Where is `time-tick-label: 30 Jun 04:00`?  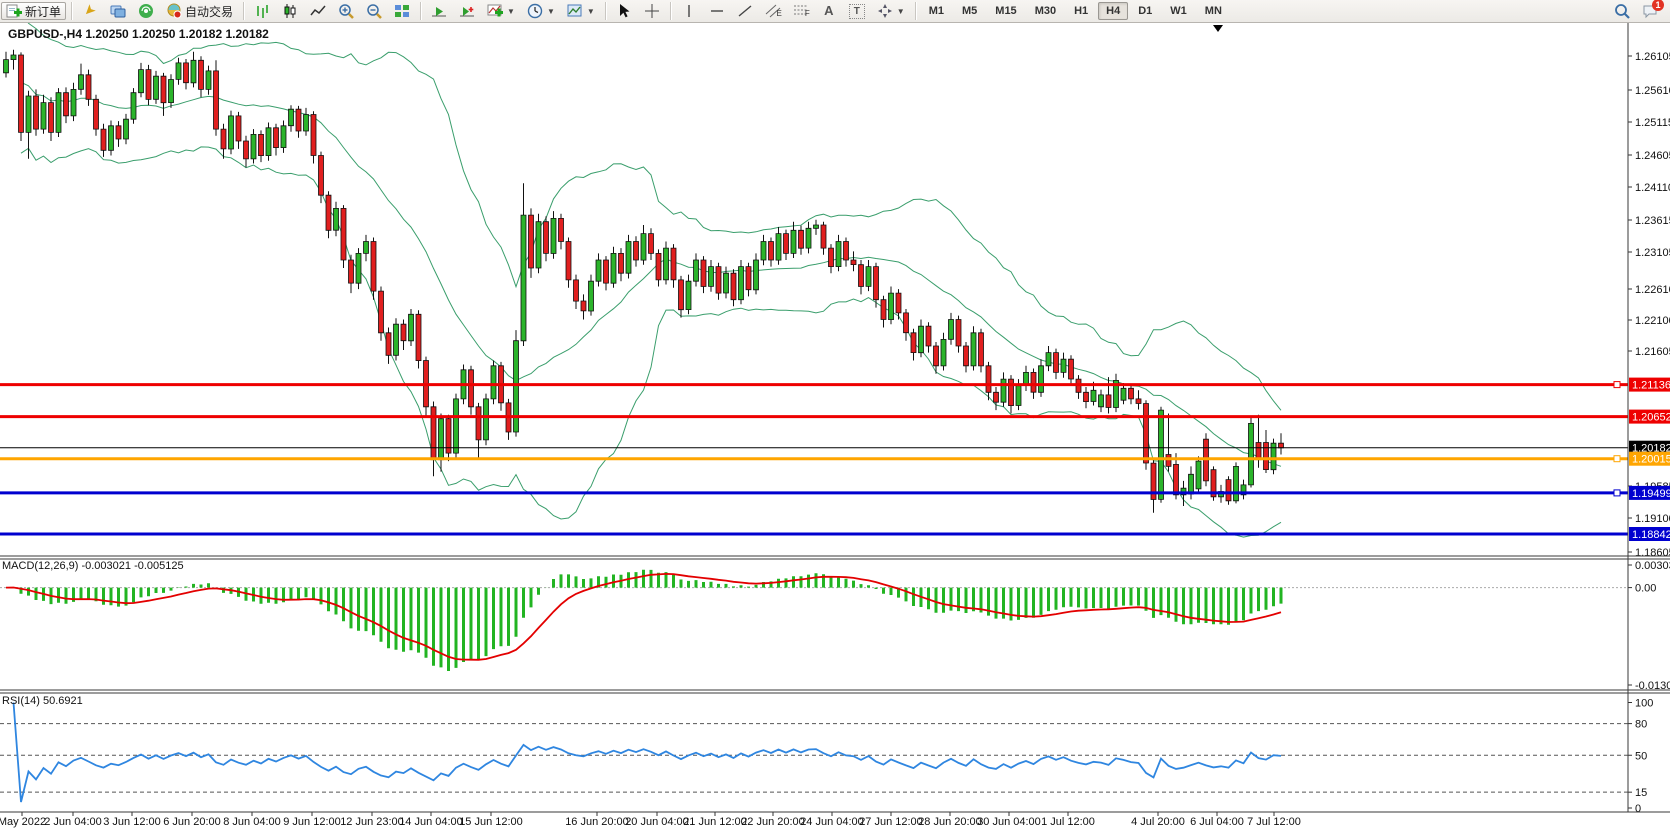
time-tick-label: 30 Jun 04:00 is located at coordinates (1009, 822).